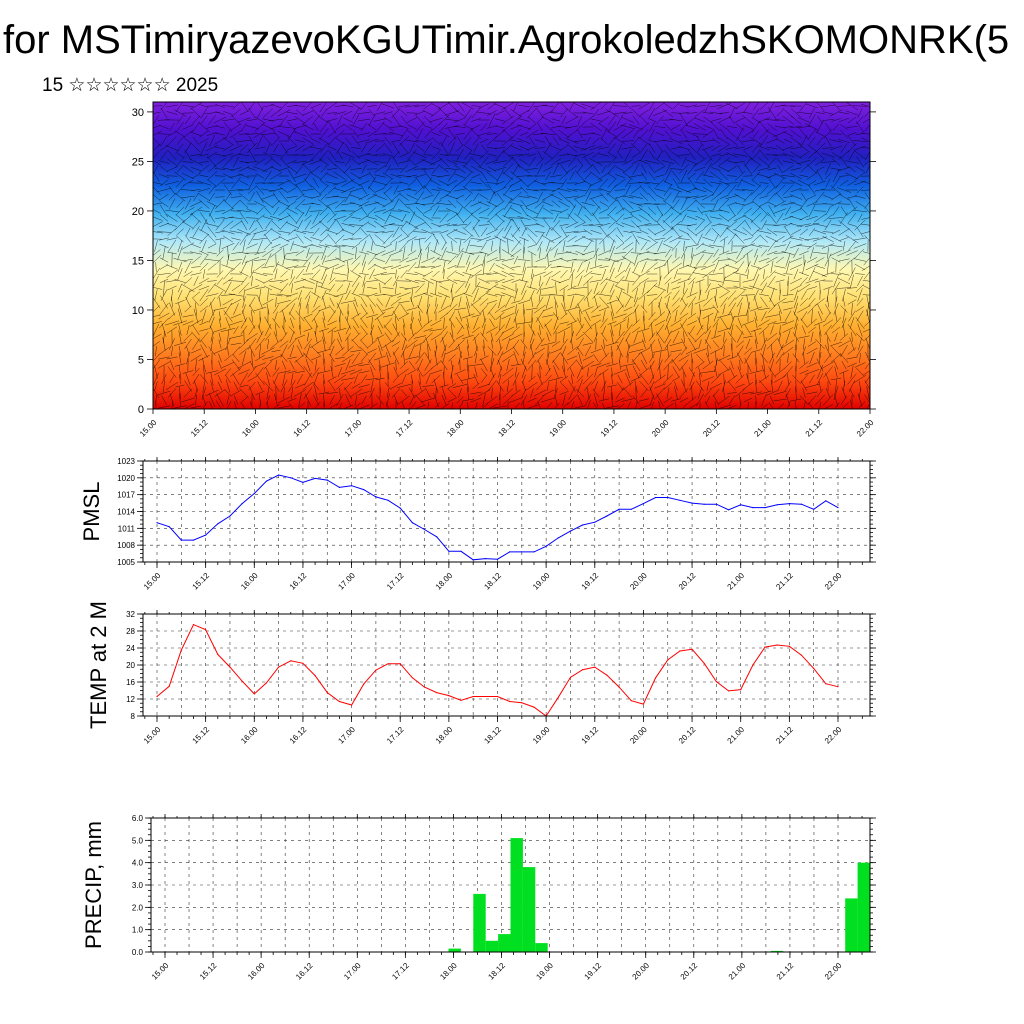 Image resolution: width=1024 pixels, height=1024 pixels. I want to click on x-tick-label: 20.00, so click(641, 971).